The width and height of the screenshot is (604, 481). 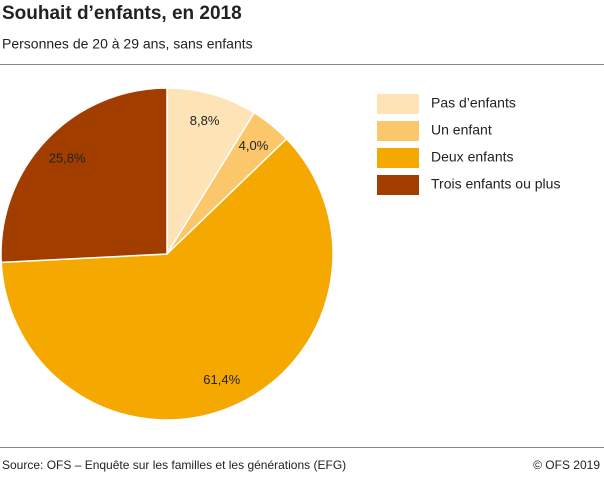 I want to click on data-label: 25,8%, so click(x=67, y=157).